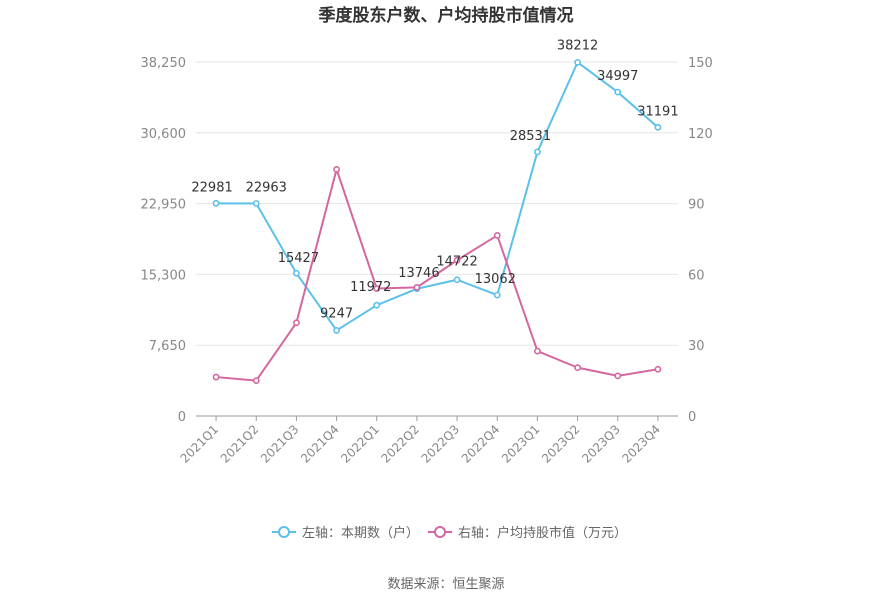 Image resolution: width=893 pixels, height=603 pixels. I want to click on y-left-tick-label: 15,300, so click(164, 275).